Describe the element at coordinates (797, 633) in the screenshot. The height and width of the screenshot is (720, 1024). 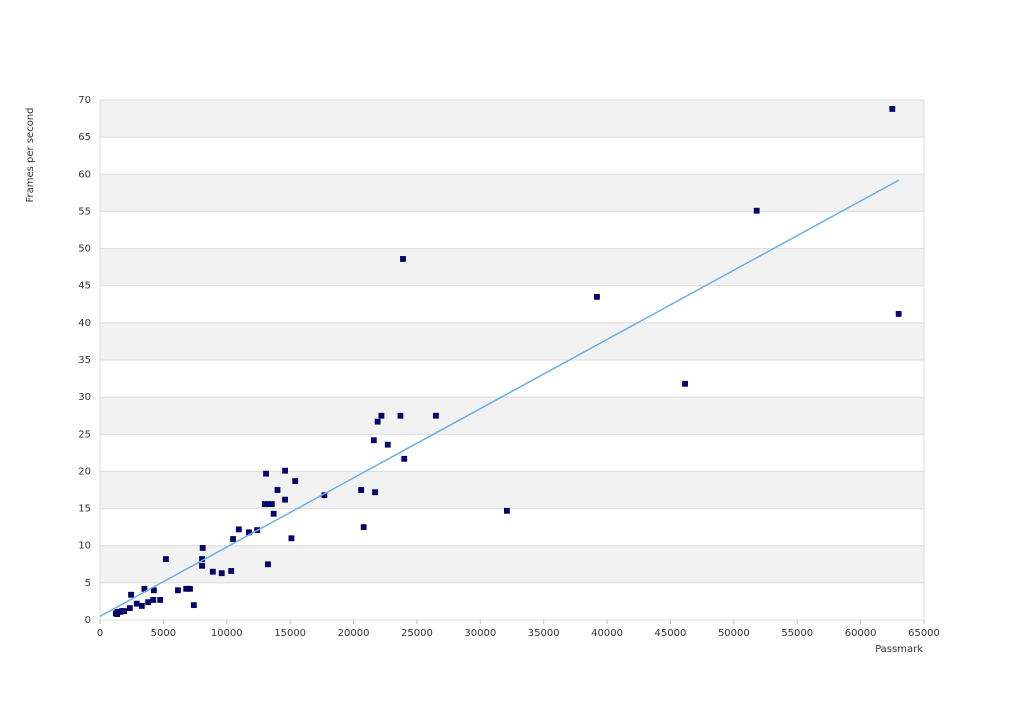
I see `x-tick-label: 55000` at that location.